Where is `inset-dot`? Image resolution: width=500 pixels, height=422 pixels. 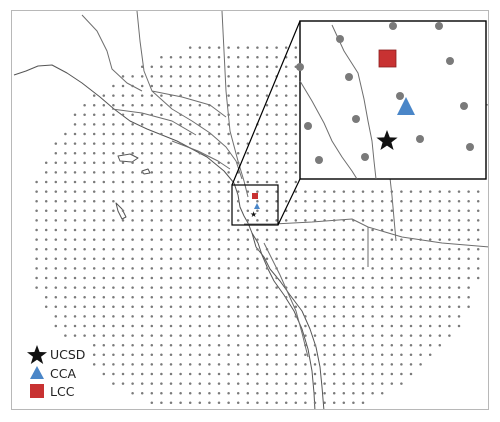
inset-dot is located at coordinates (349, 77).